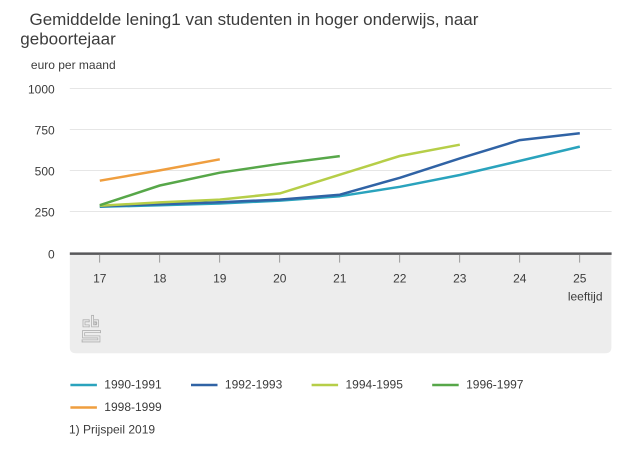  What do you see at coordinates (340, 279) in the screenshot?
I see `svg-text: 21` at bounding box center [340, 279].